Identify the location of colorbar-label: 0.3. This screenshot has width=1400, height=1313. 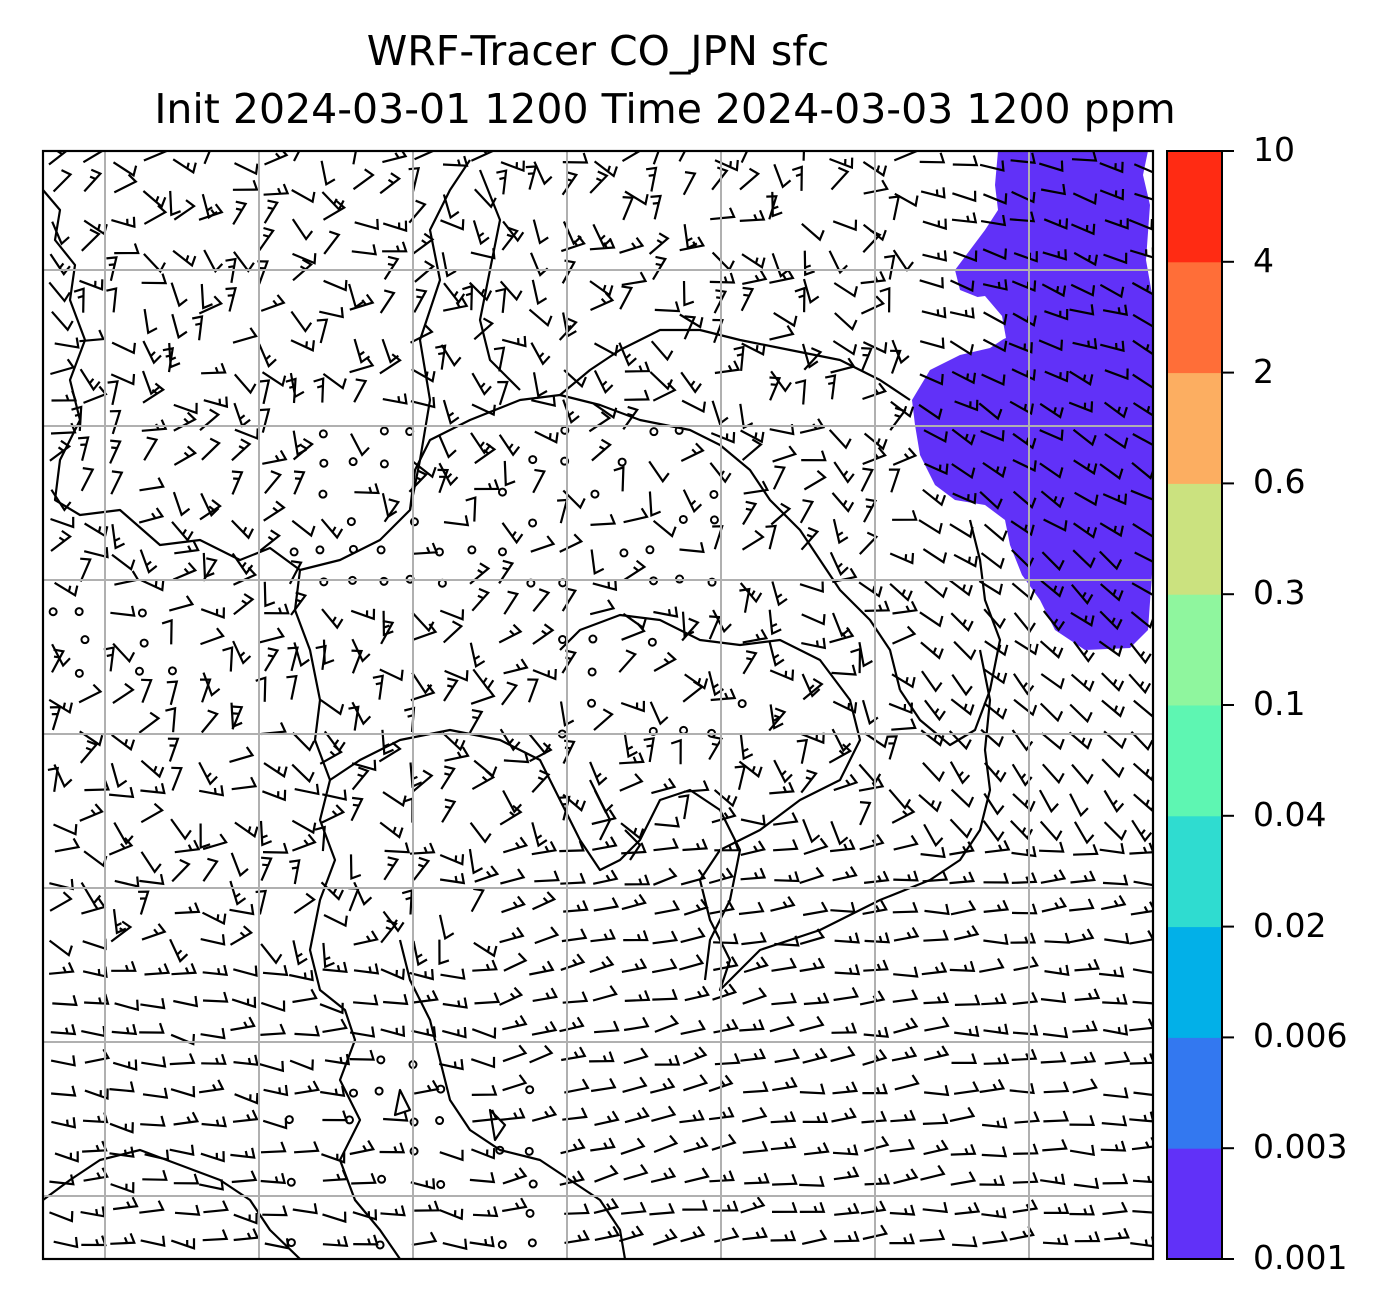
(1279, 593).